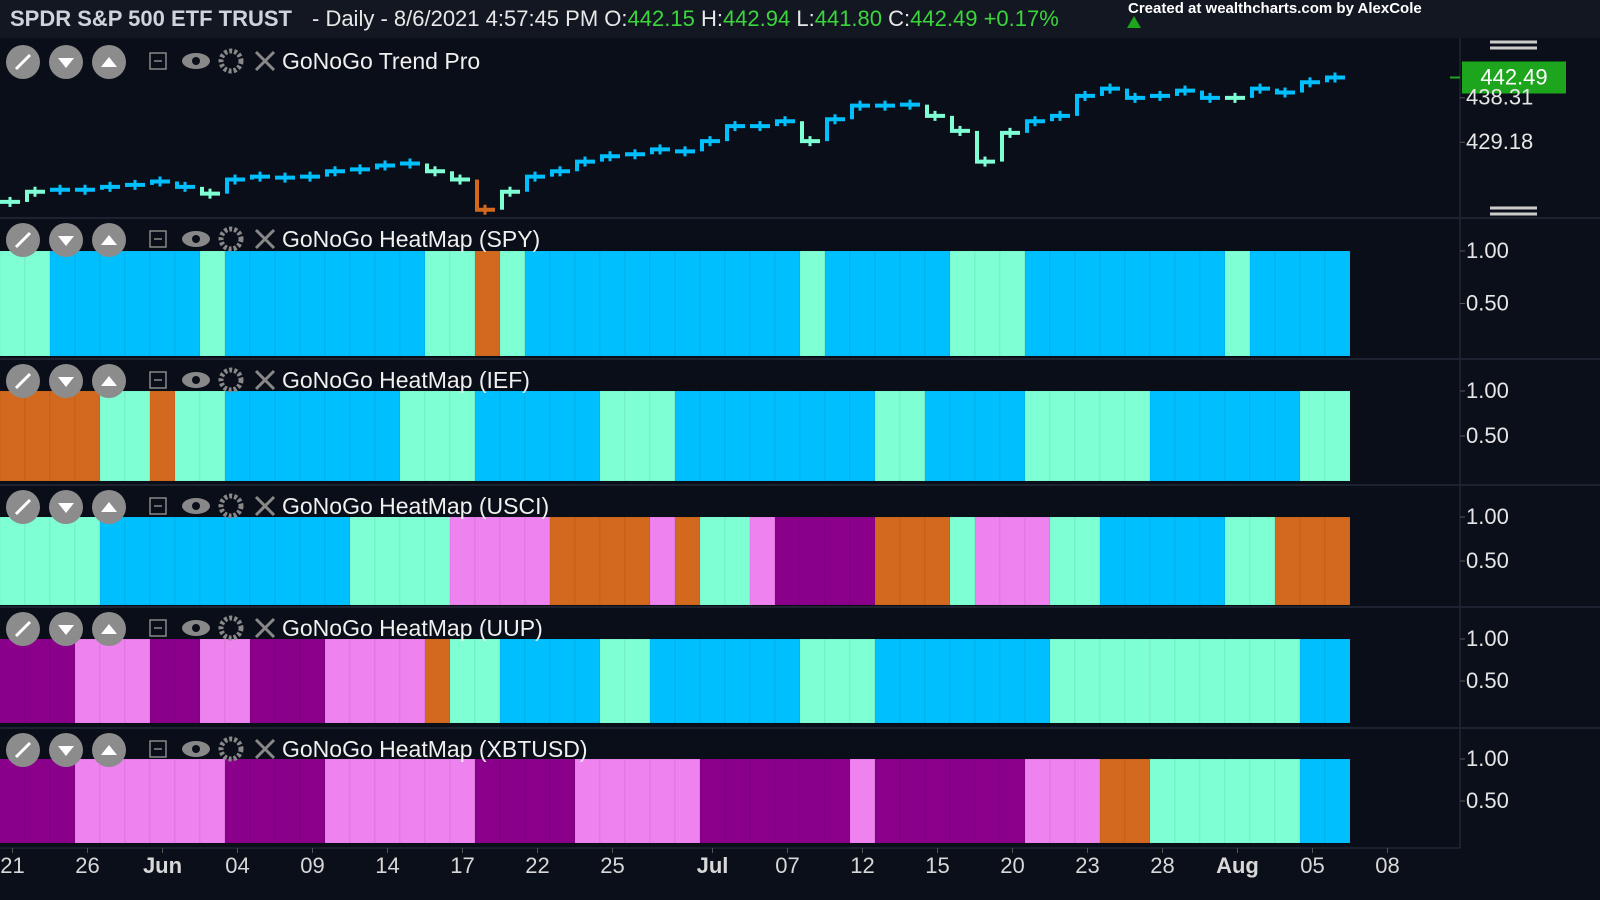 This screenshot has height=900, width=1600. What do you see at coordinates (1312, 865) in the screenshot?
I see `x-tick-label: 05` at bounding box center [1312, 865].